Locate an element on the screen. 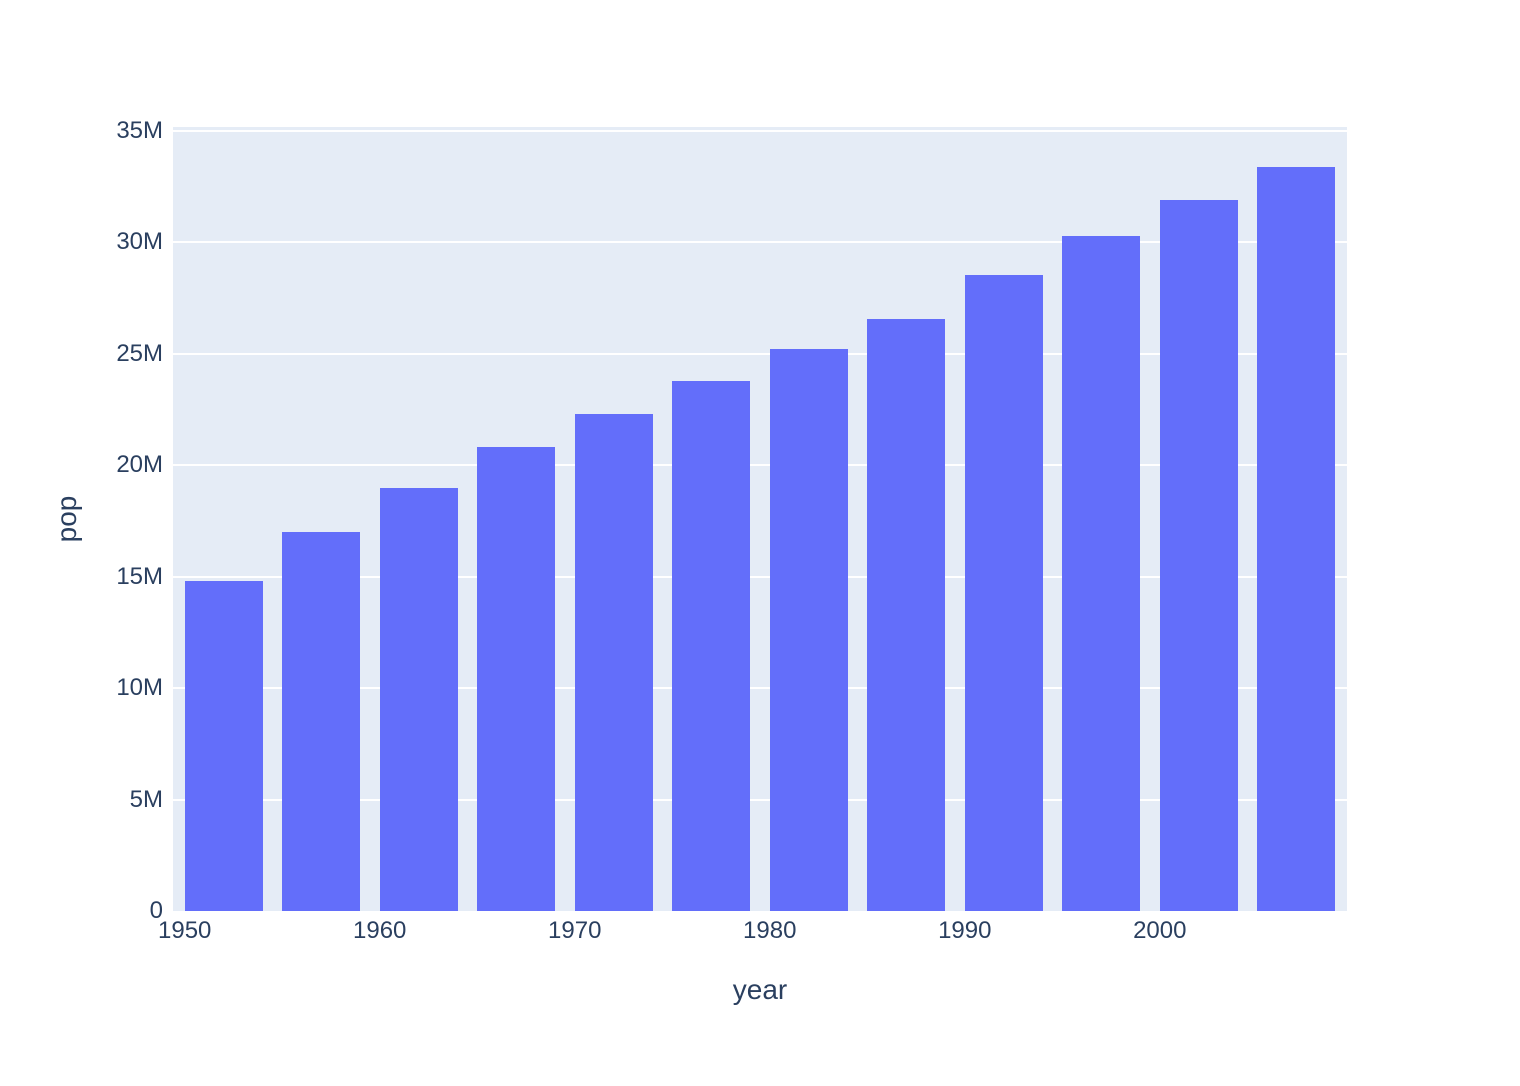  x-tick-label: 1960 is located at coordinates (380, 930).